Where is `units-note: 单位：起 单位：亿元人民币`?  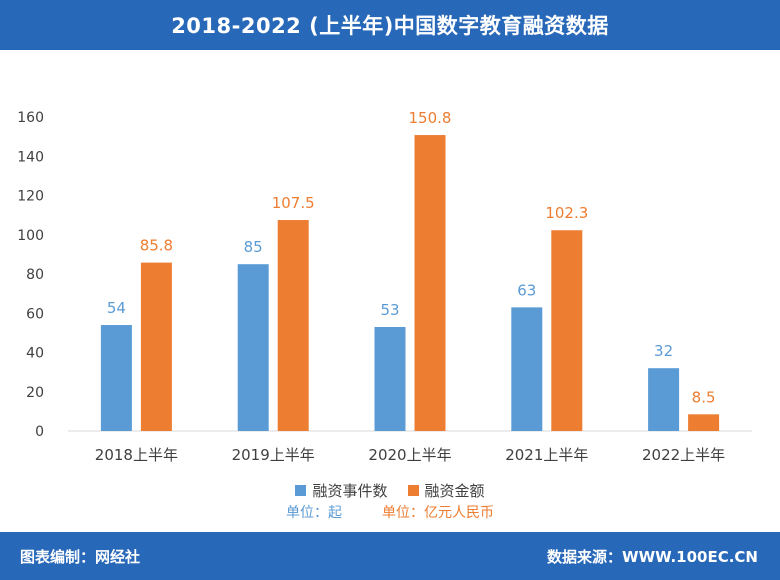 units-note: 单位：起 单位：亿元人民币 is located at coordinates (390, 513).